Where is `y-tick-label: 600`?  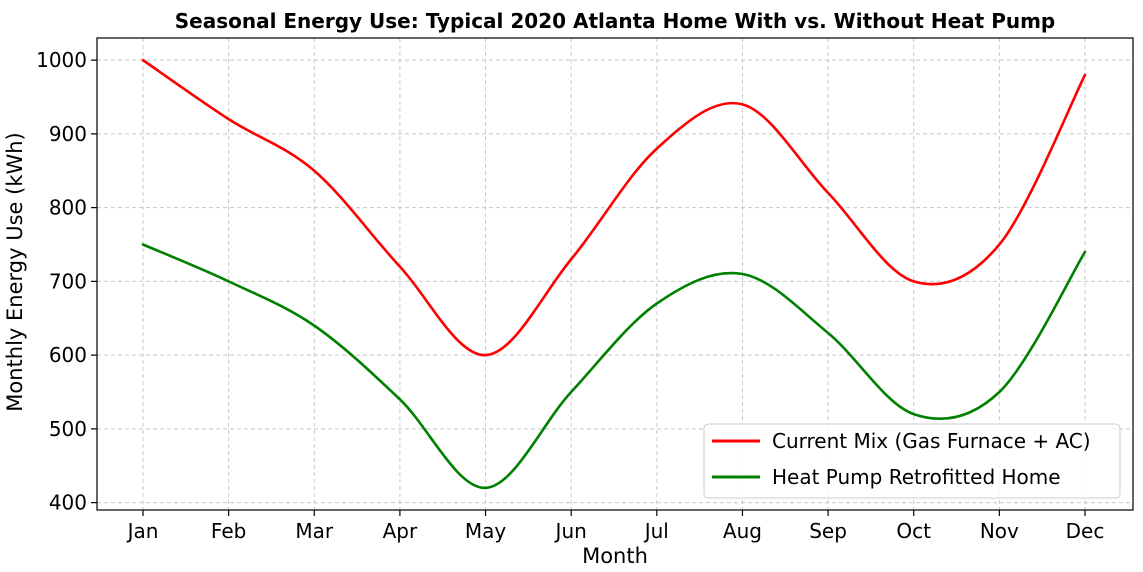
y-tick-label: 600 is located at coordinates (68, 355).